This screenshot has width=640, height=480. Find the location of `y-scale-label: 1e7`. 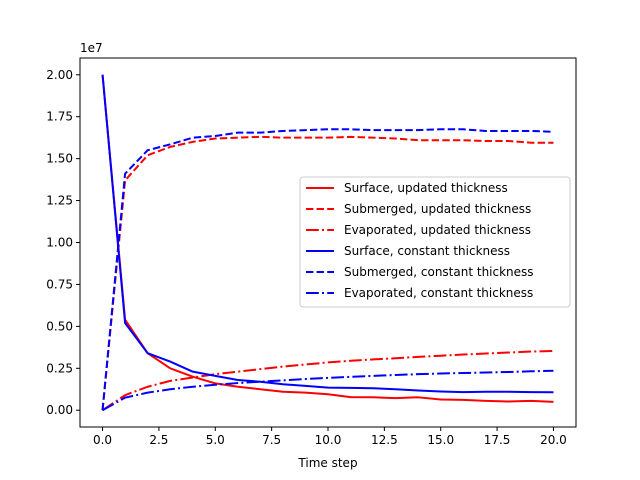

y-scale-label: 1e7 is located at coordinates (91, 48).